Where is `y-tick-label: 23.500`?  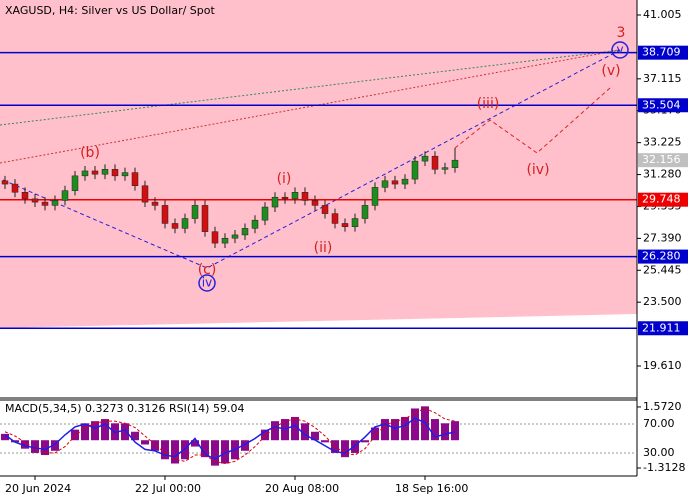
y-tick-label: 23.500 is located at coordinates (662, 301).